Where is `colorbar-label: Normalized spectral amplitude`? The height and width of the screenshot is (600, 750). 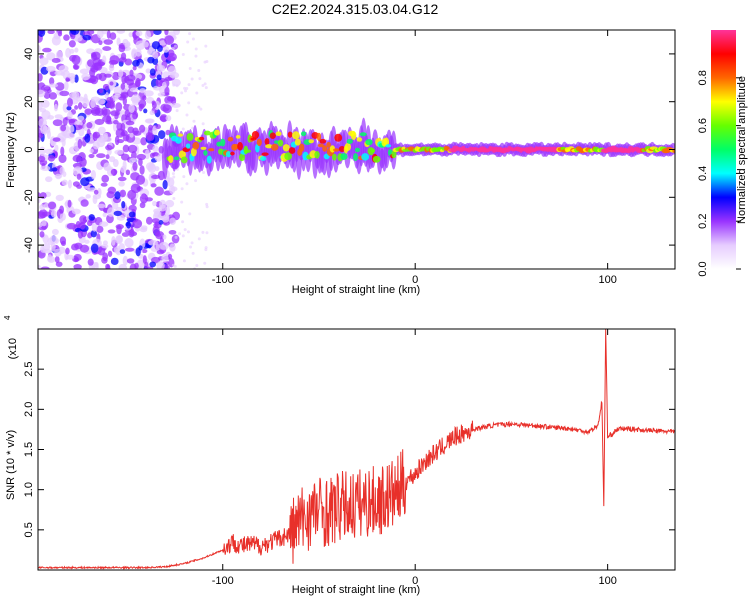 colorbar-label: Normalized spectral amplitude is located at coordinates (742, 150).